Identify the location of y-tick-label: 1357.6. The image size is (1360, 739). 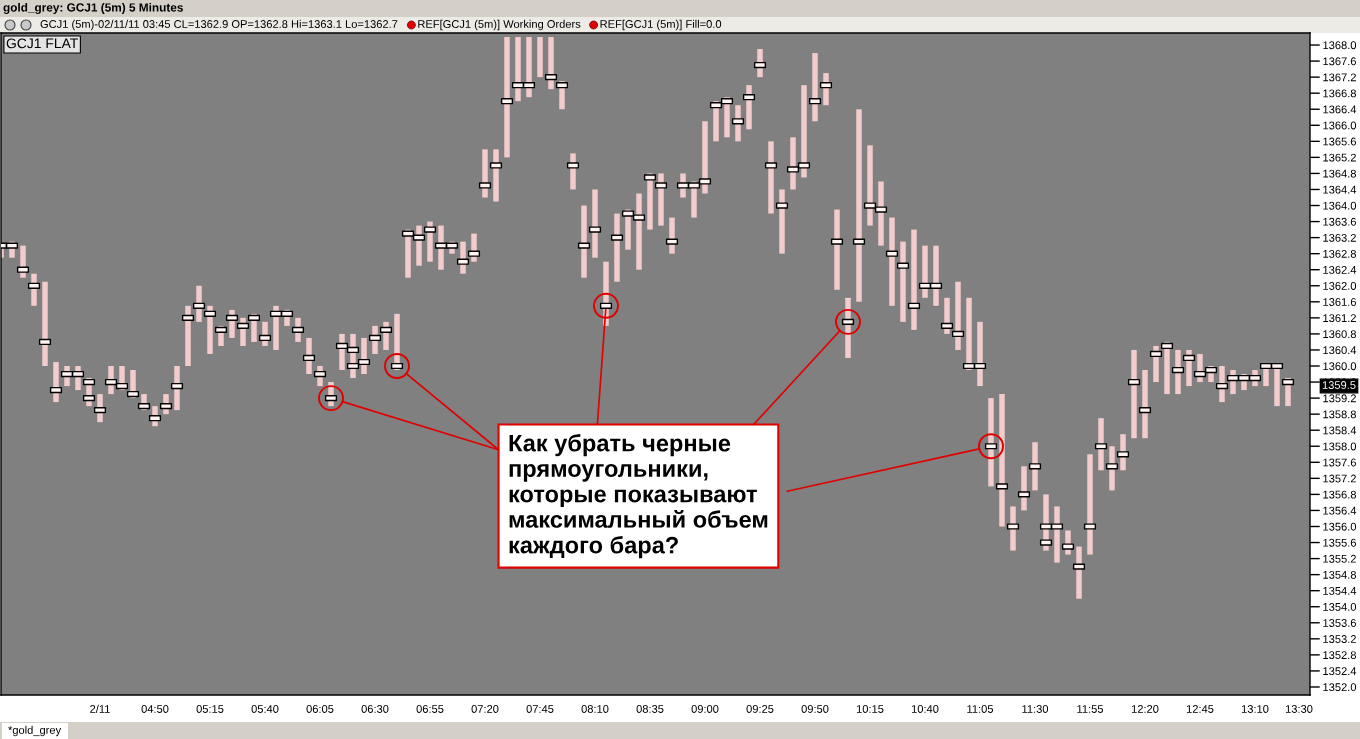
(1339, 462).